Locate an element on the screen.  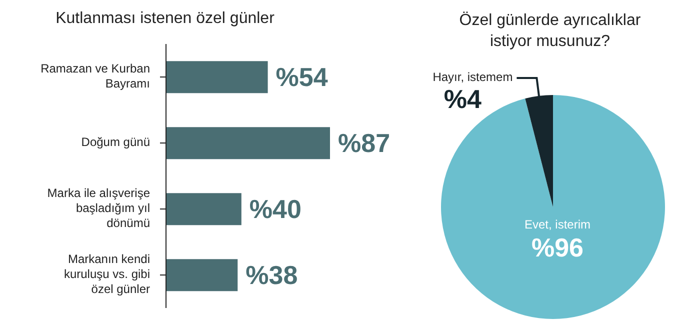
data-label: %87 is located at coordinates (364, 143).